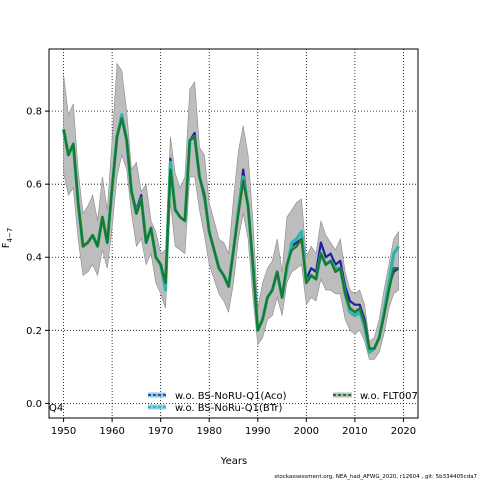 The height and width of the screenshot is (480, 480). I want to click on legend-label-aco: w.o. BS-NoRU-Q1(Aco), so click(231, 396).